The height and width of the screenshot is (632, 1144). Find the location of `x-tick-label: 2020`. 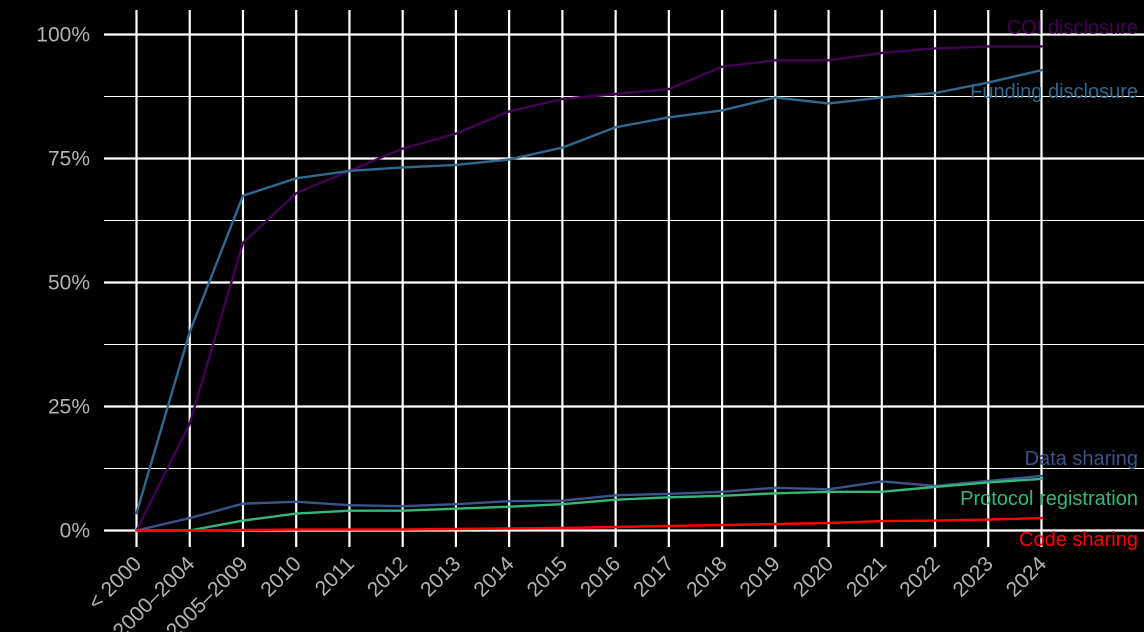

x-tick-label: 2020 is located at coordinates (813, 576).